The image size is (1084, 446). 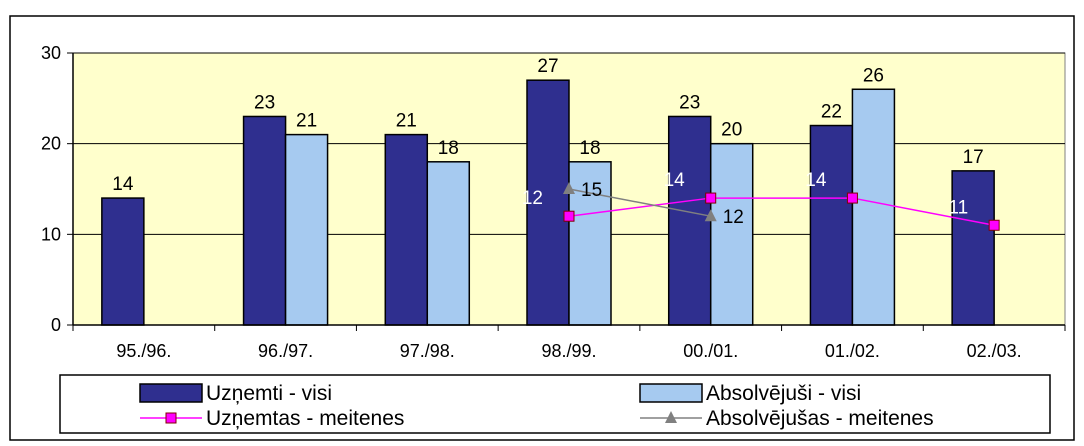 I want to click on legend-square-marker, so click(x=171, y=418).